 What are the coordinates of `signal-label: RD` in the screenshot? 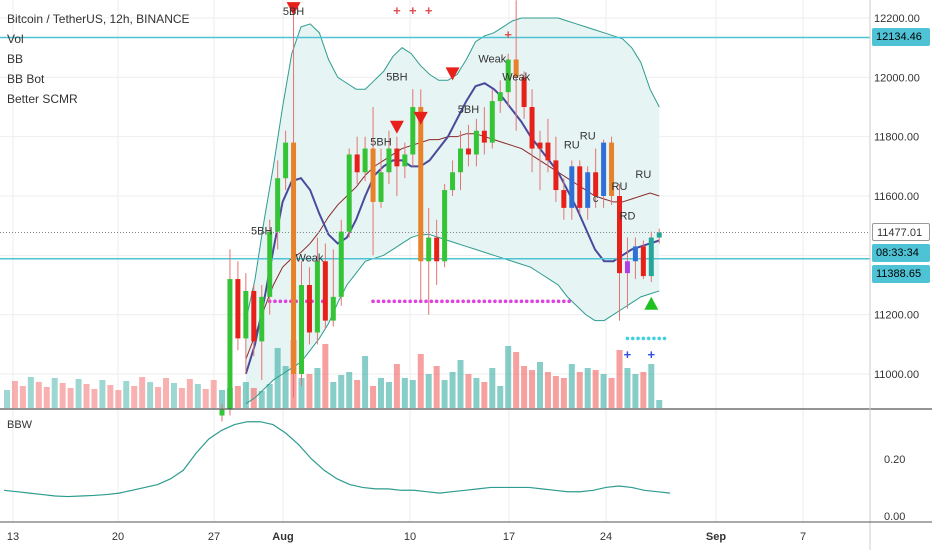 It's located at (628, 217).